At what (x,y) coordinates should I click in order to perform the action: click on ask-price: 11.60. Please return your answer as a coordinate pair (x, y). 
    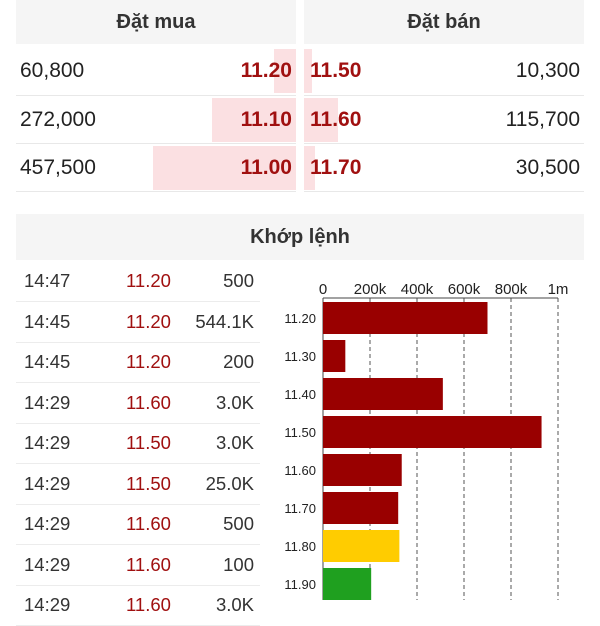
    Looking at the image, I should click on (336, 119).